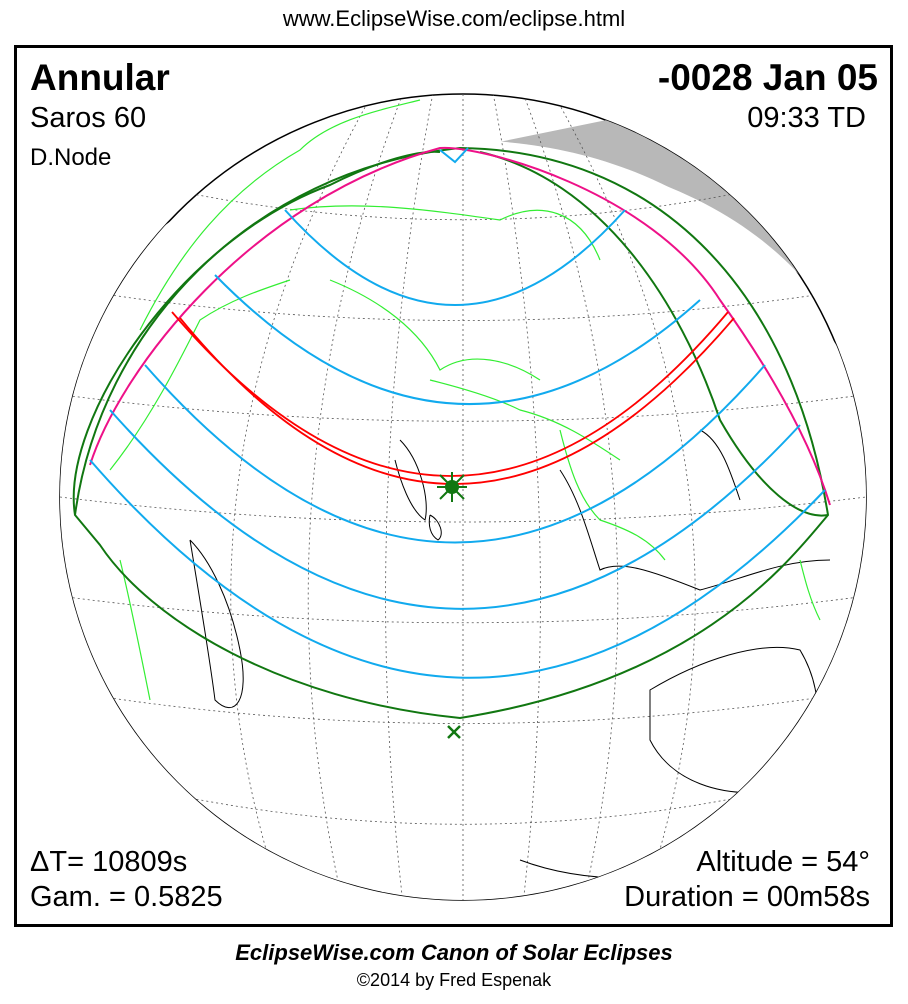 This screenshot has height=1004, width=908. I want to click on magnitude-notch, so click(454, 155).